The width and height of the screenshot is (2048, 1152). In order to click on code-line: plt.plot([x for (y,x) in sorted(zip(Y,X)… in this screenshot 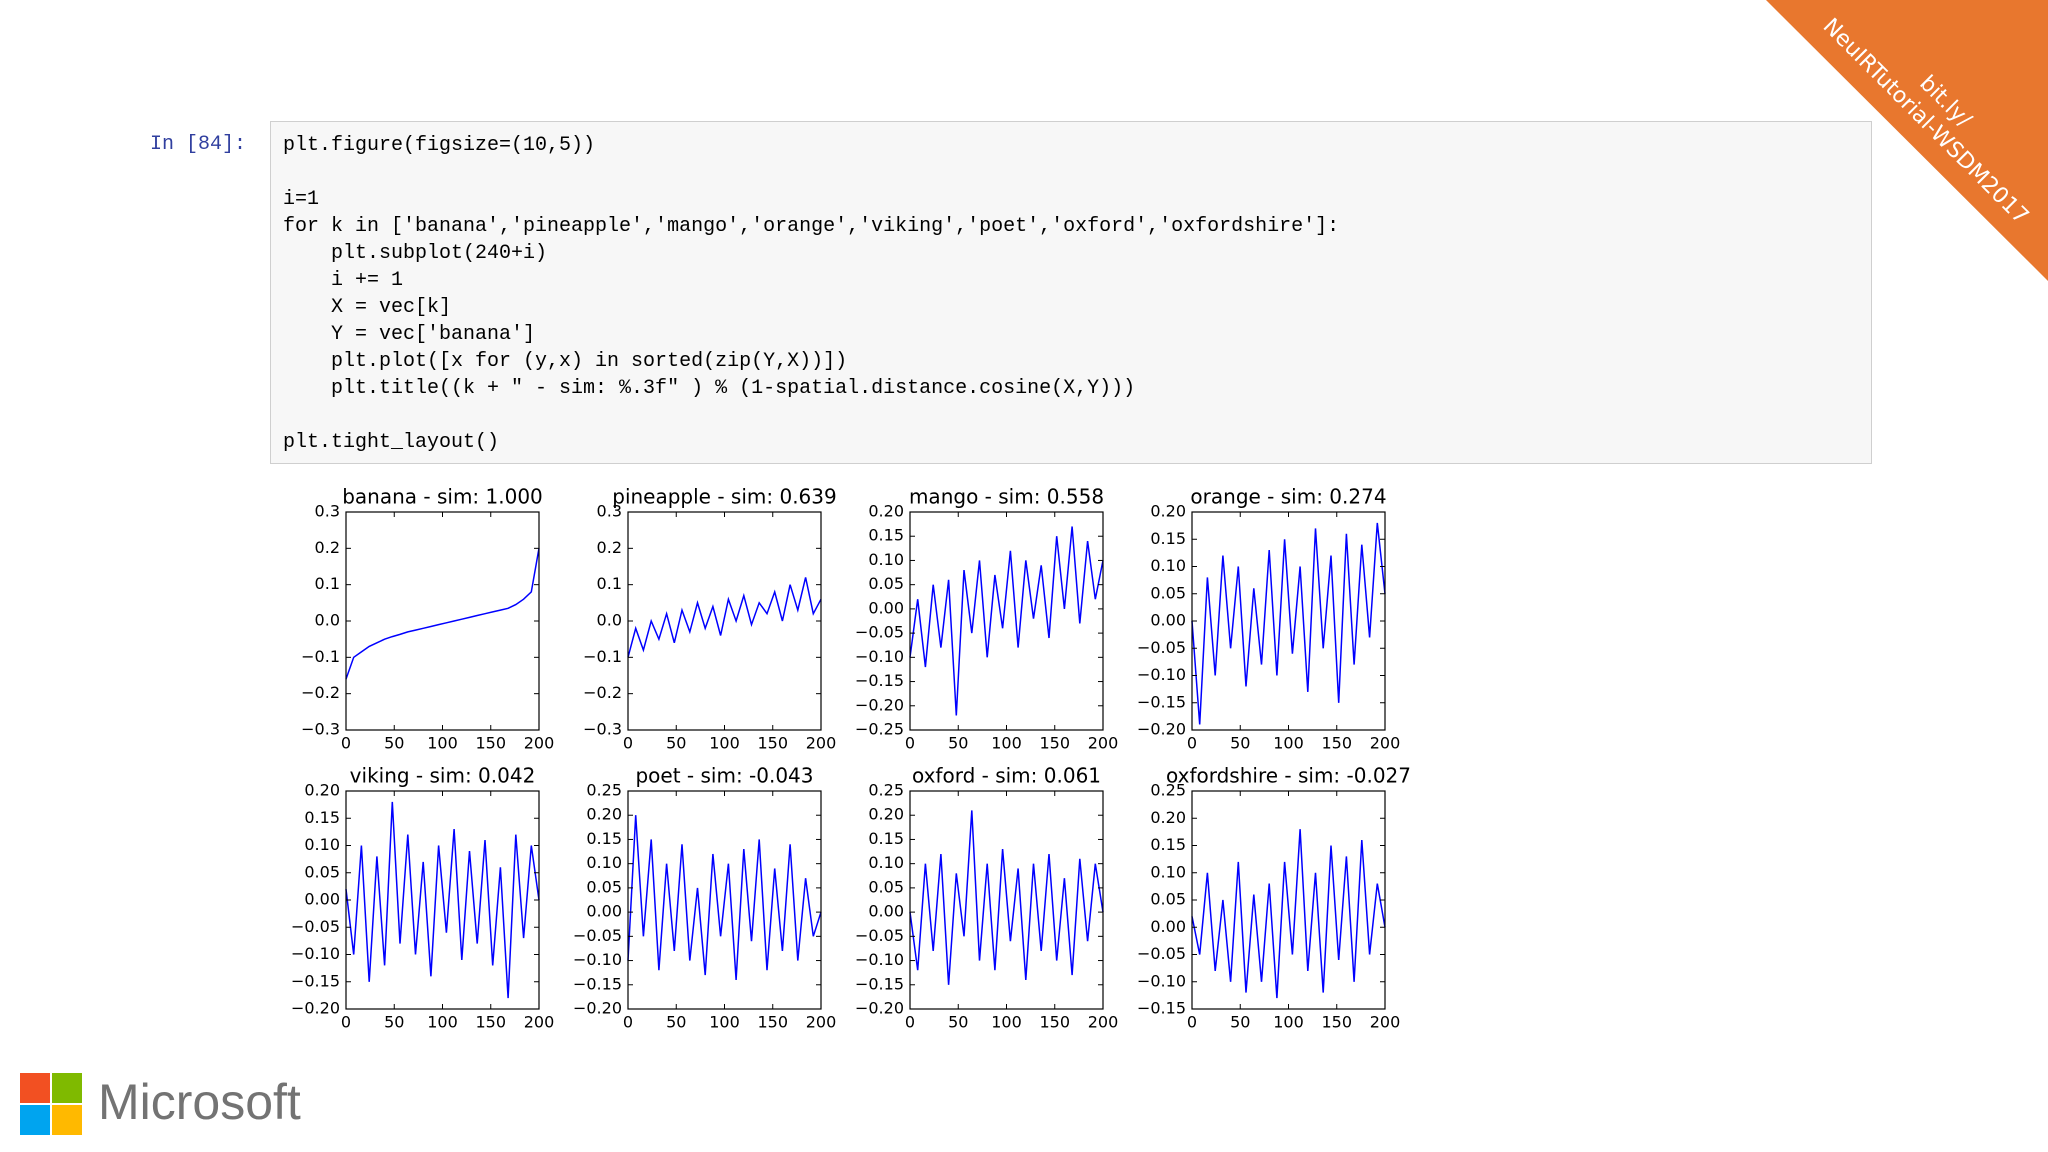, I will do `click(565, 361)`.